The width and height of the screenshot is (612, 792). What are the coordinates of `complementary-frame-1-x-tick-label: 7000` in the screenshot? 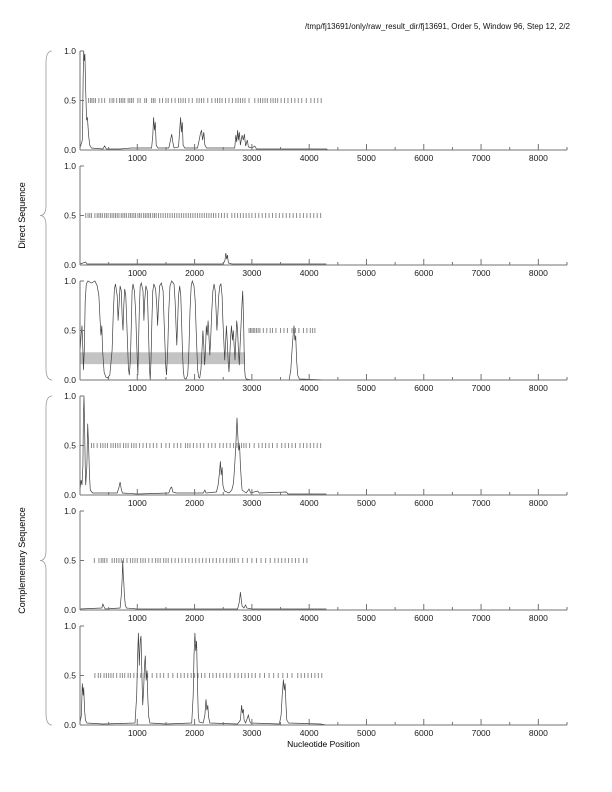 It's located at (481, 503).